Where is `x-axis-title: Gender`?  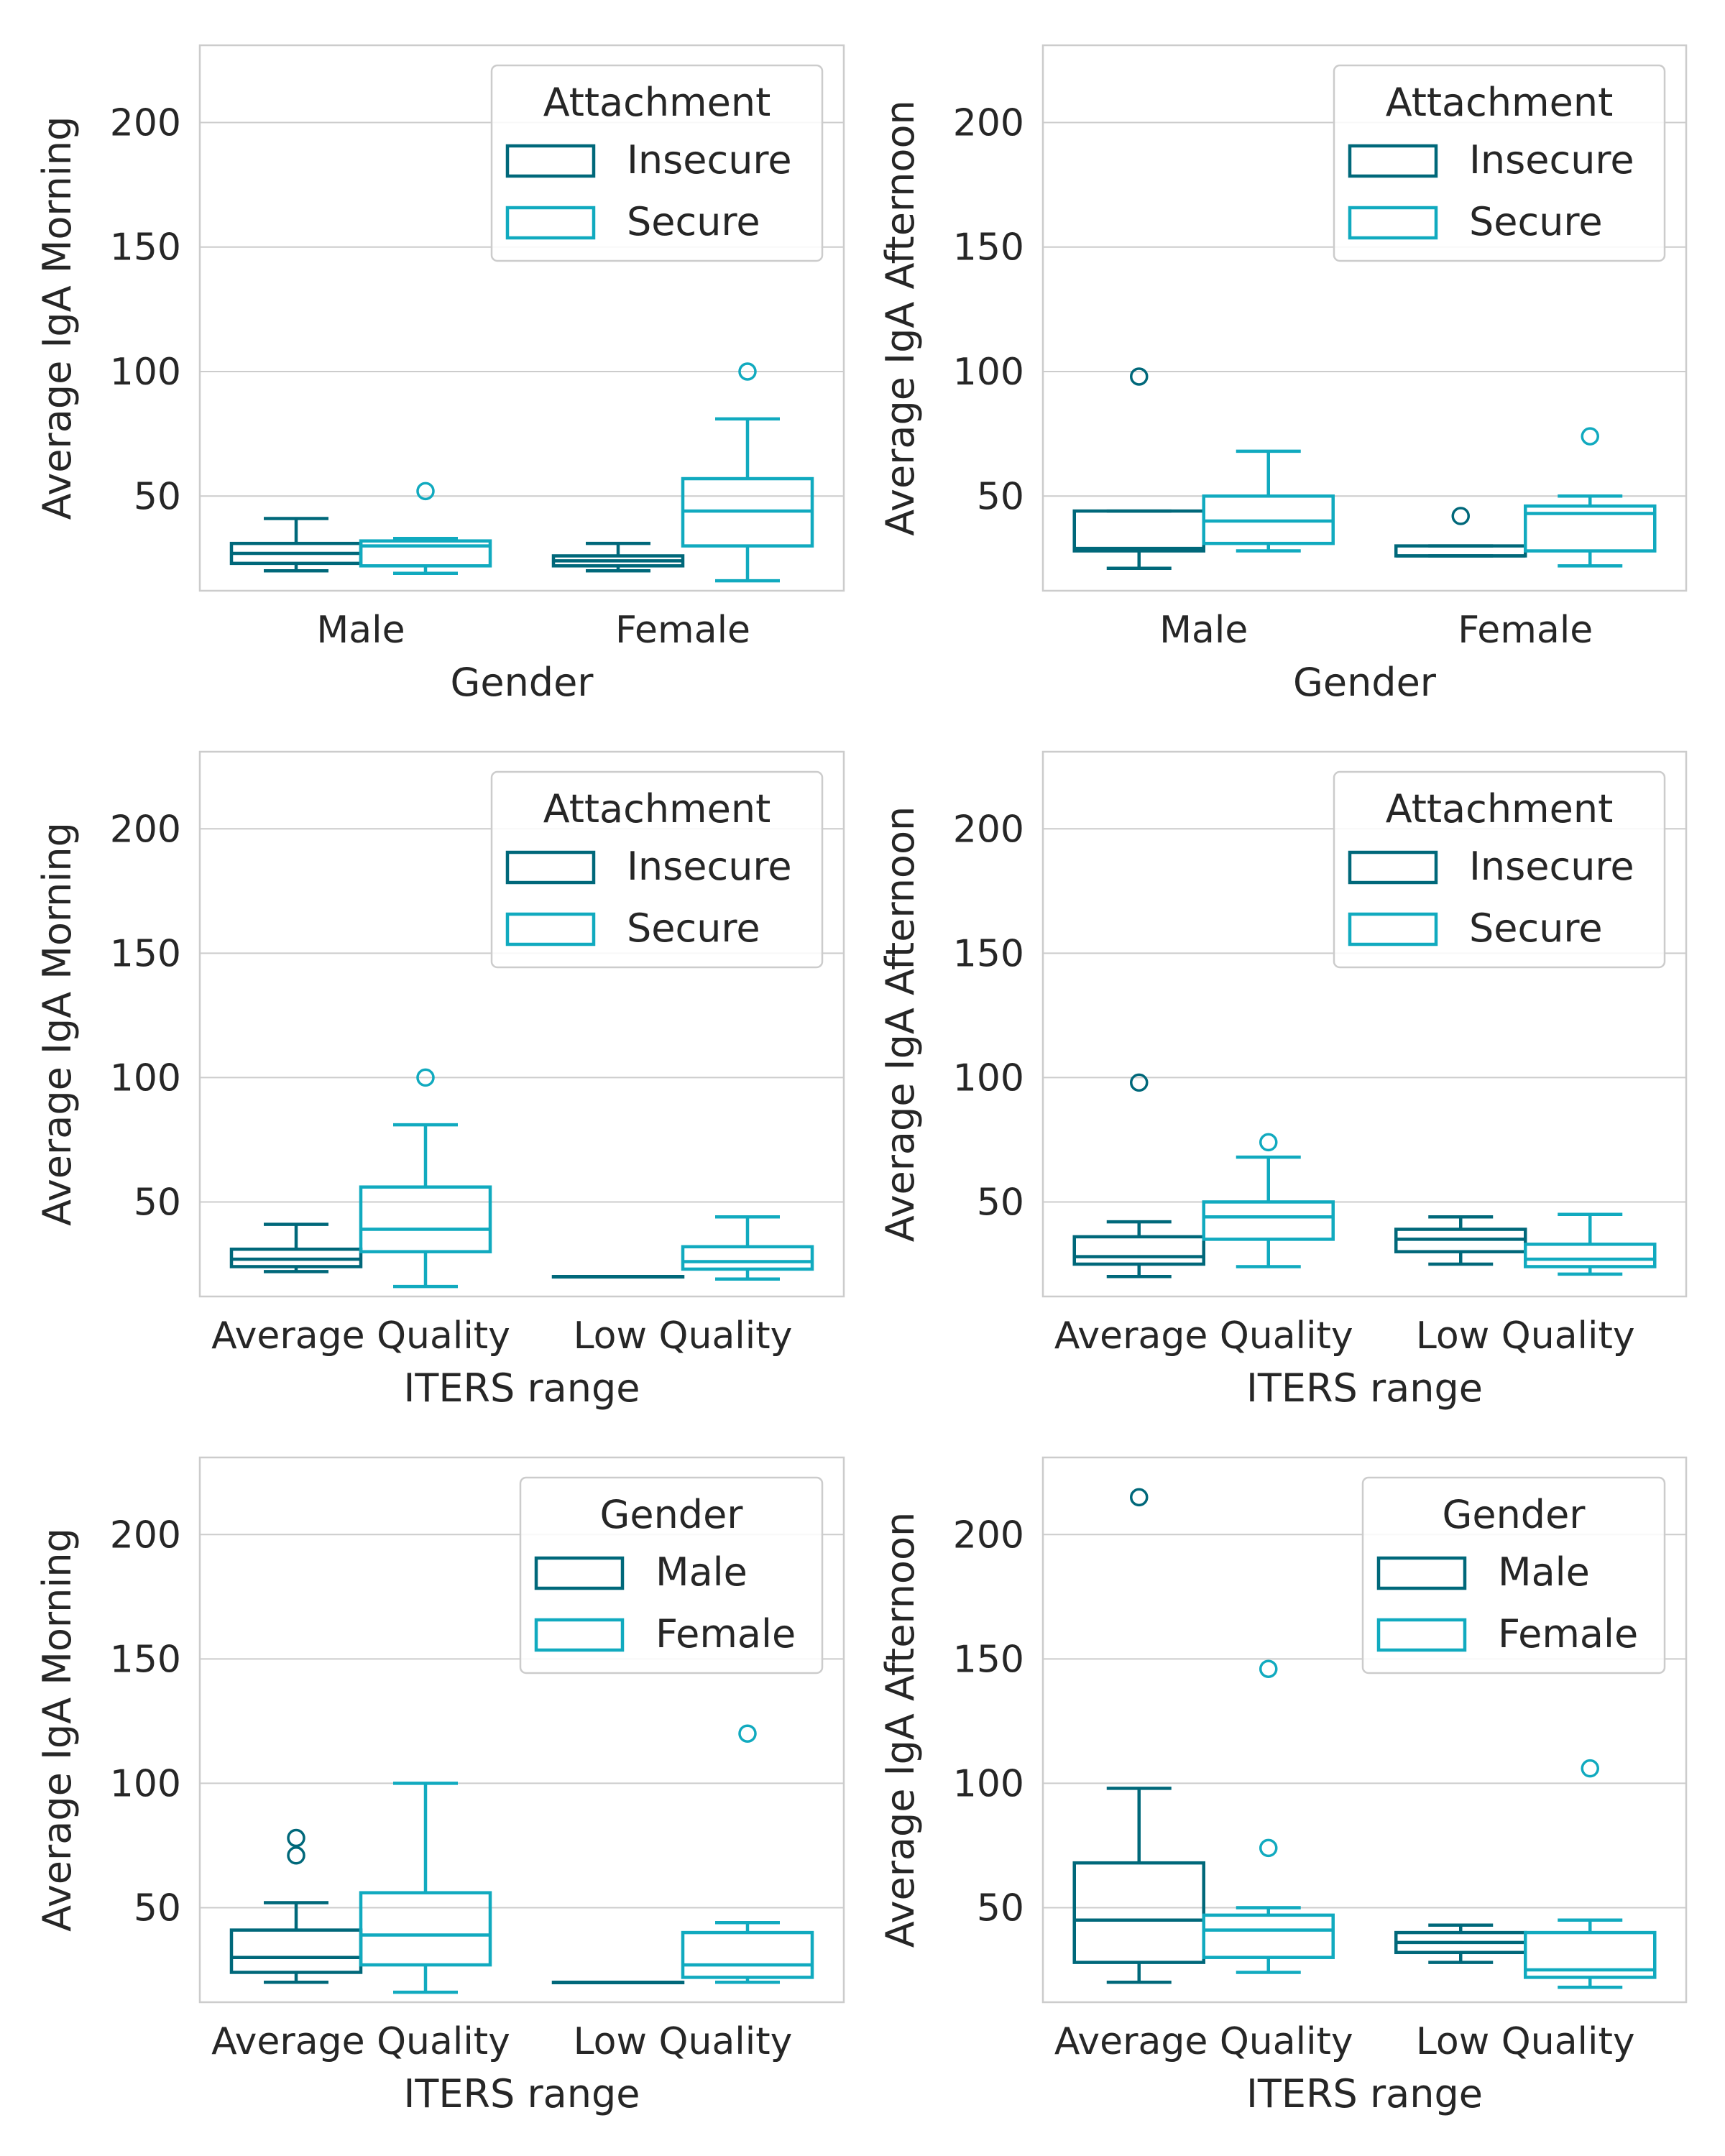
x-axis-title: Gender is located at coordinates (1365, 683).